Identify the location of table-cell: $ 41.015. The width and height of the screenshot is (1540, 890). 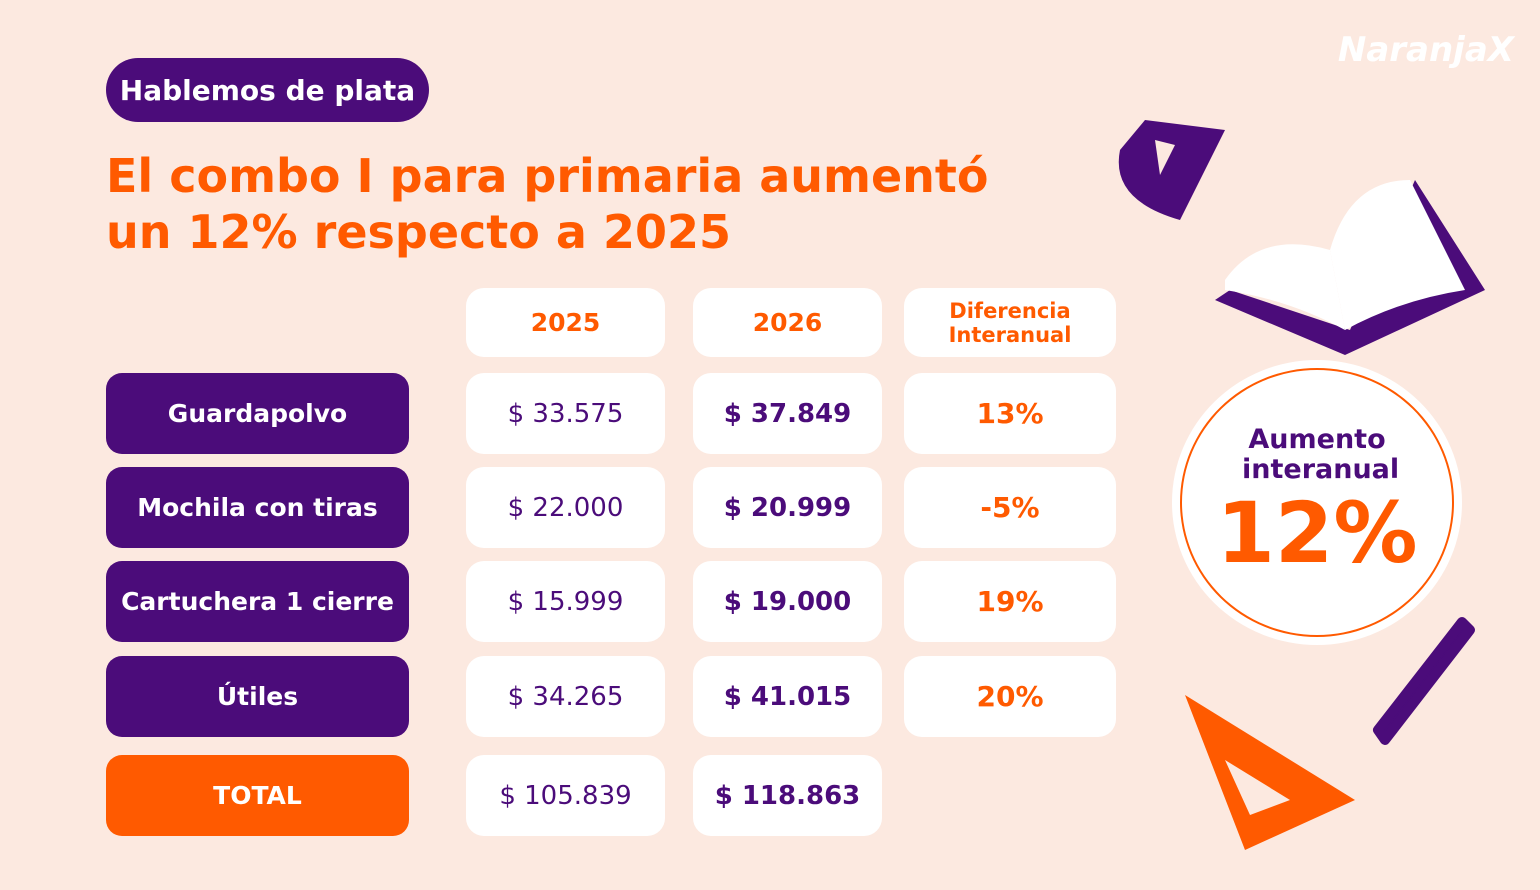
(787, 696).